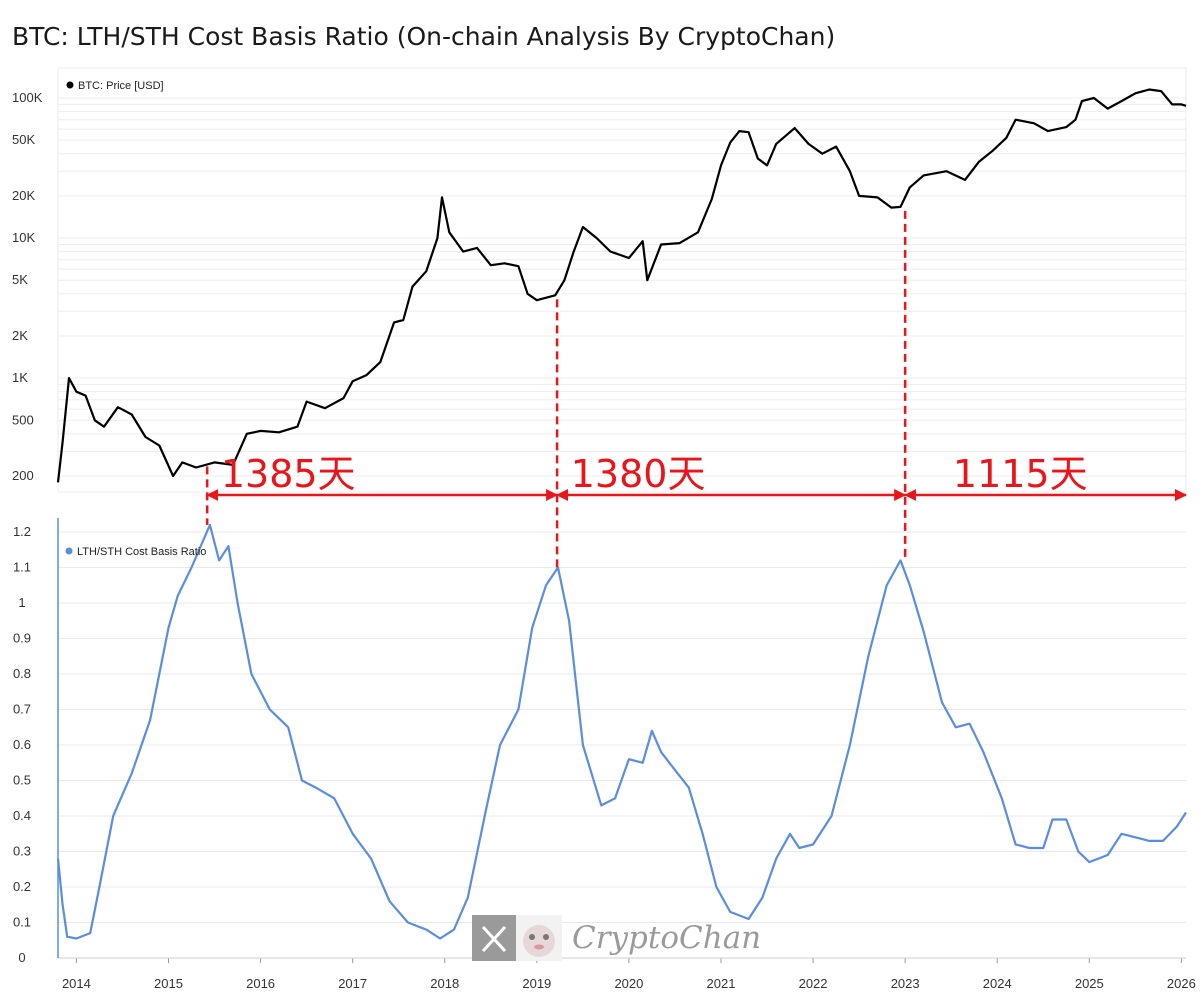 The width and height of the screenshot is (1200, 1007). I want to click on x-tick-label: 2015, so click(168, 983).